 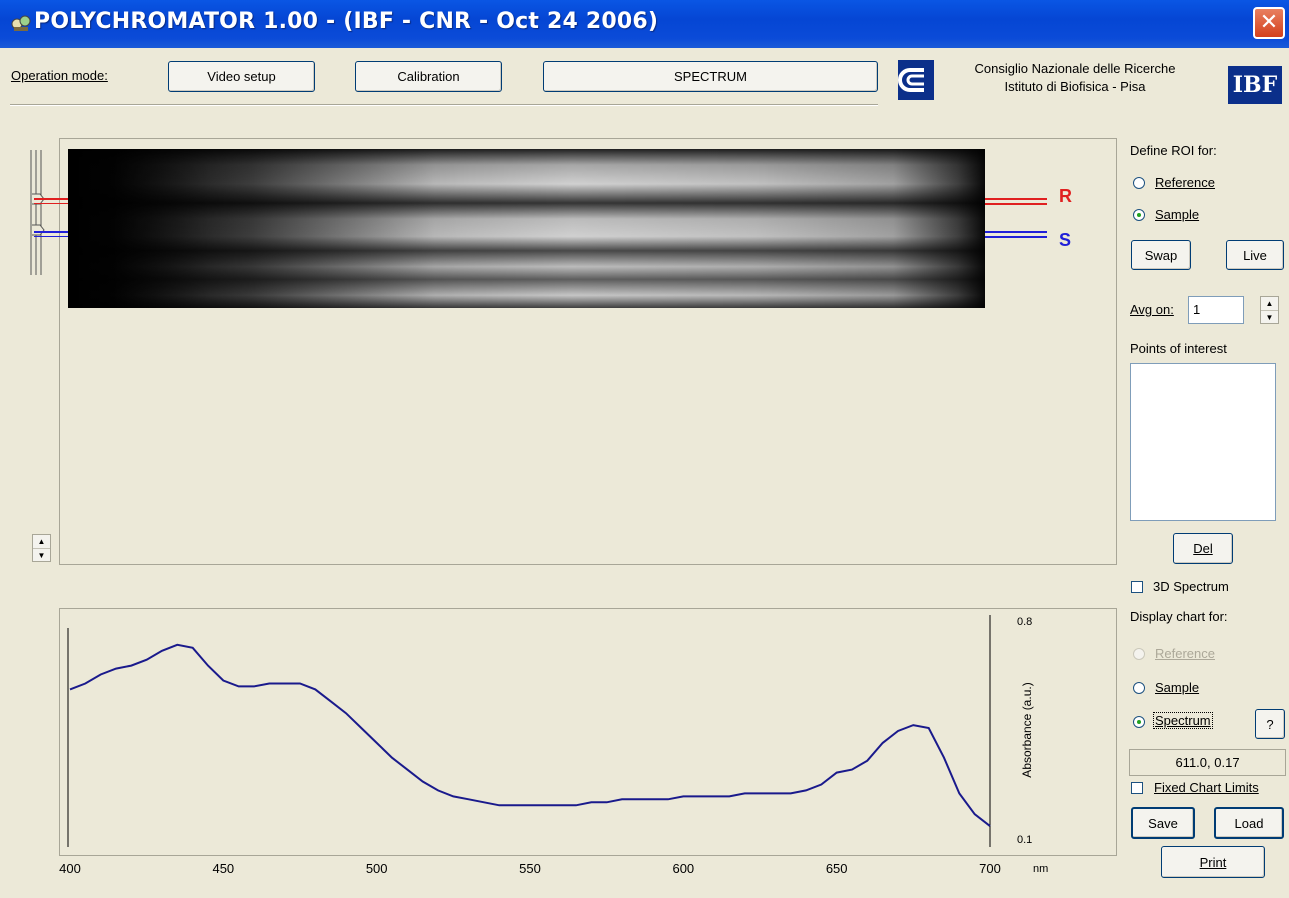 What do you see at coordinates (223, 868) in the screenshot?
I see `chart-x-tick-label: 450` at bounding box center [223, 868].